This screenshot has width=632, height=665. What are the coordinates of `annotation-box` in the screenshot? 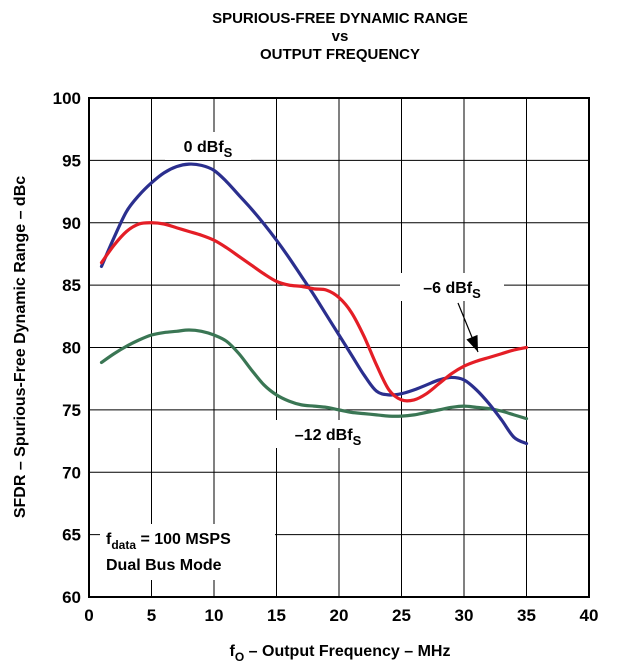 It's located at (187, 552).